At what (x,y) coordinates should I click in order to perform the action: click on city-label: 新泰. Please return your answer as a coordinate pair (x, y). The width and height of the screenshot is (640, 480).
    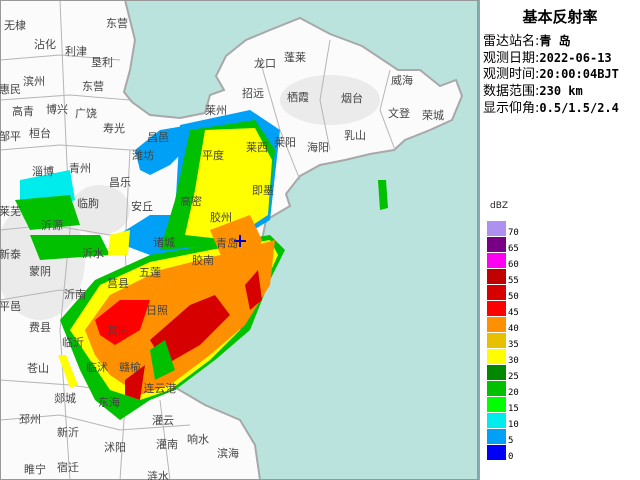
    Looking at the image, I should click on (10, 254).